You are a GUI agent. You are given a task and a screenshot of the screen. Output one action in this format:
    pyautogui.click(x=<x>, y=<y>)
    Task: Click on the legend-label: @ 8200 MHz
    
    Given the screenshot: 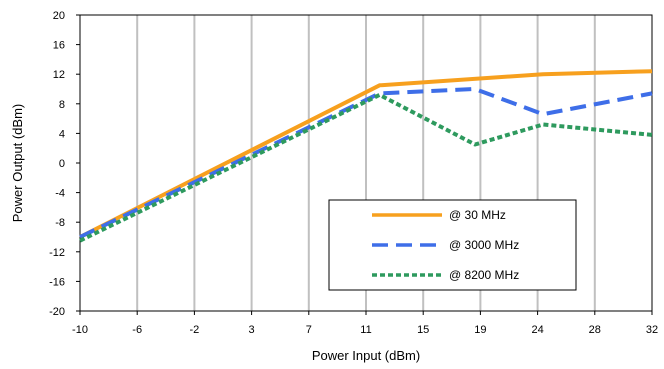 What is the action you would take?
    pyautogui.click(x=484, y=275)
    